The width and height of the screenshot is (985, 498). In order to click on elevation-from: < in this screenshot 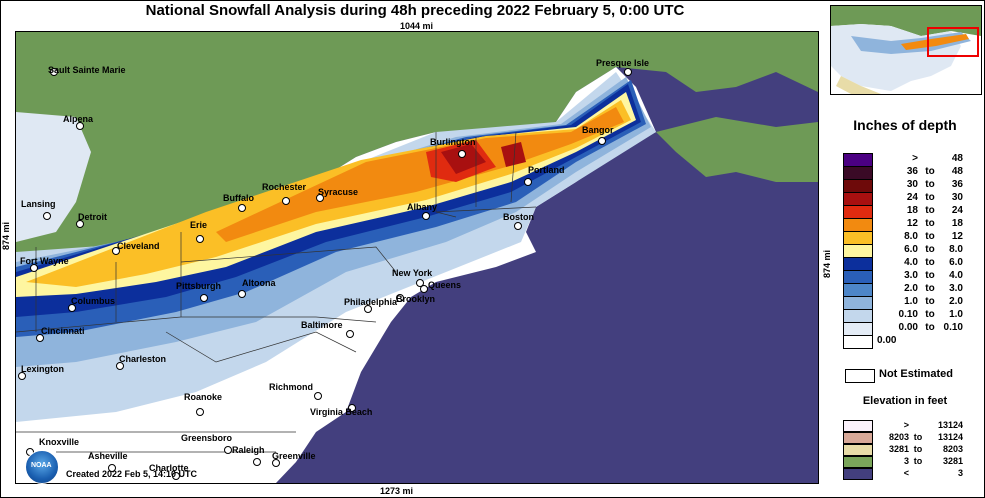, I will do `click(906, 473)`.